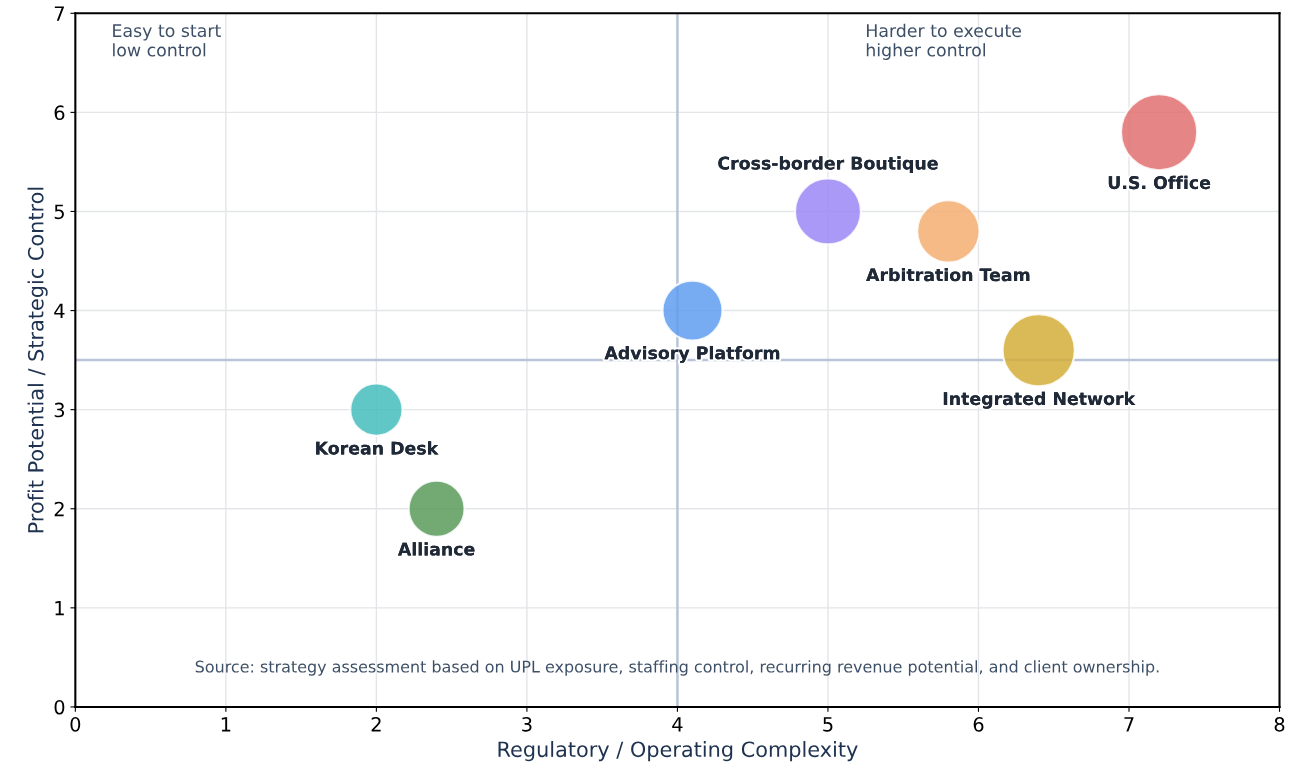 Image resolution: width=1299 pixels, height=782 pixels. I want to click on y-axis-title: Profit Potential / Strategic Control, so click(37, 360).